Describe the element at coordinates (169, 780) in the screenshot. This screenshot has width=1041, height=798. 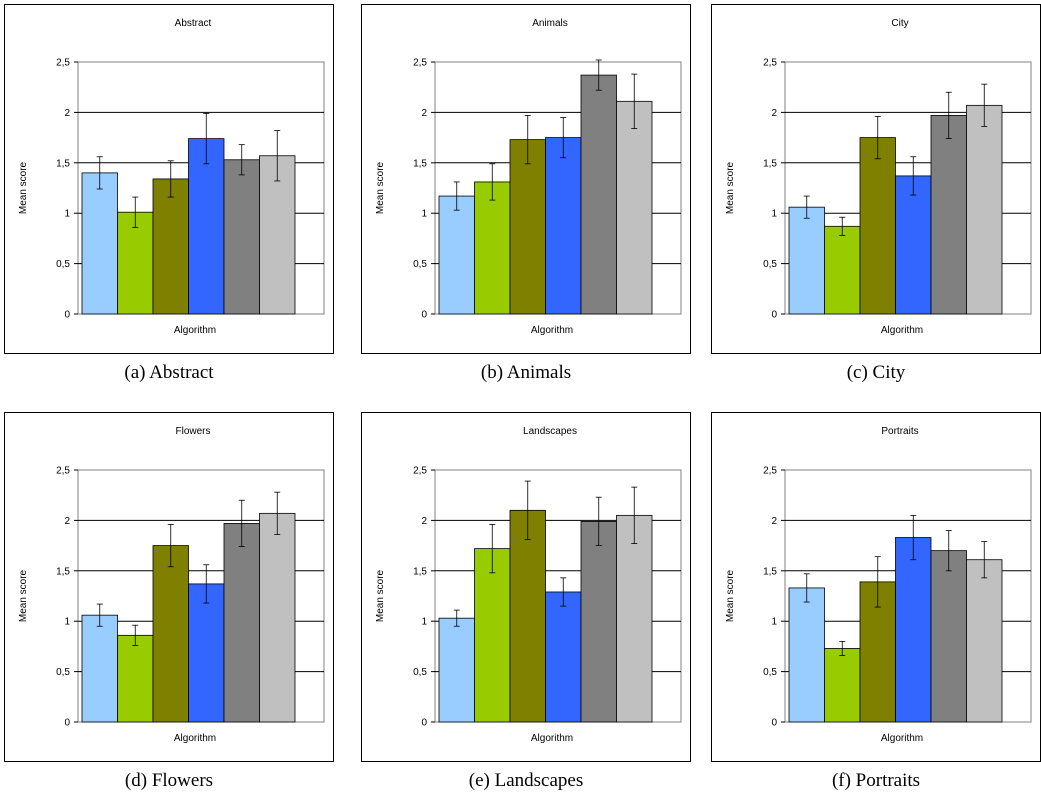
I see `caption-flowers: (d) Flowers` at that location.